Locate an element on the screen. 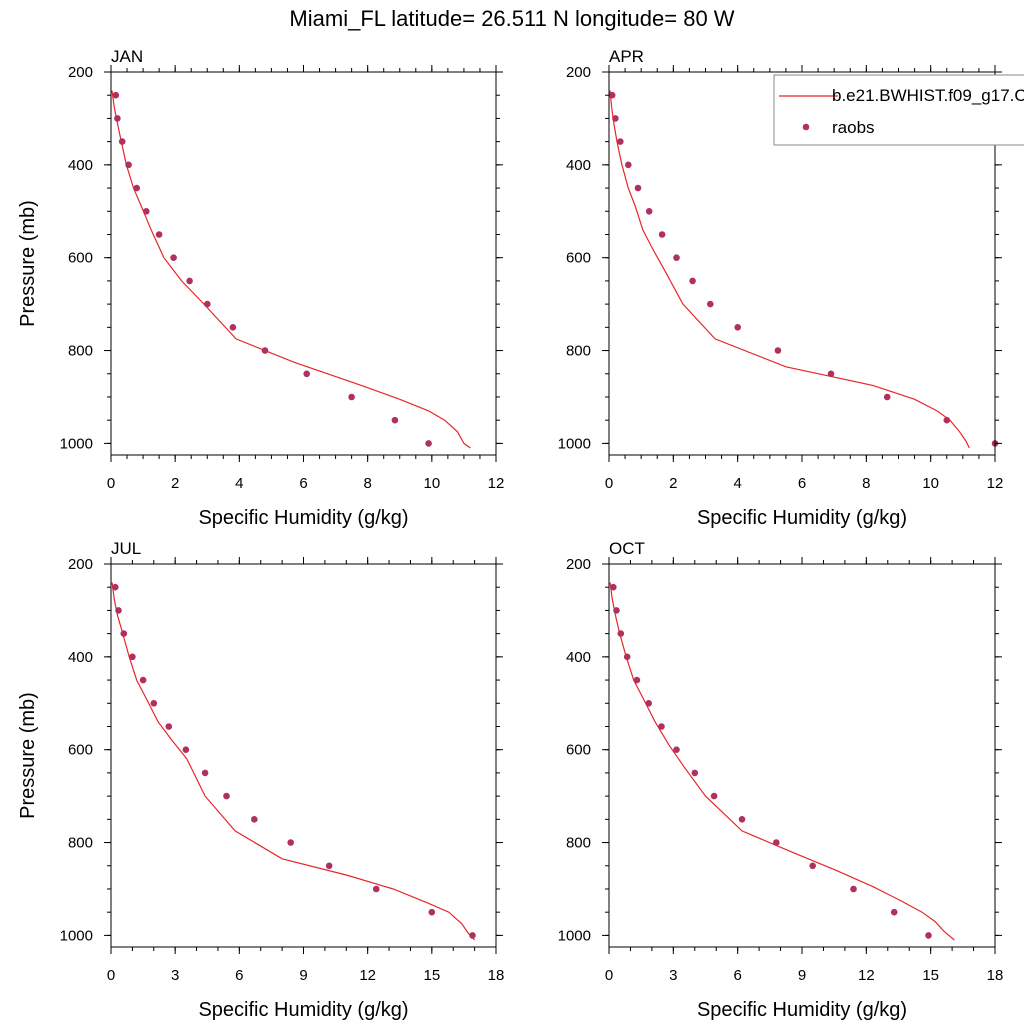 The image size is (1024, 1024). x-tick-label: 9 is located at coordinates (303, 975).